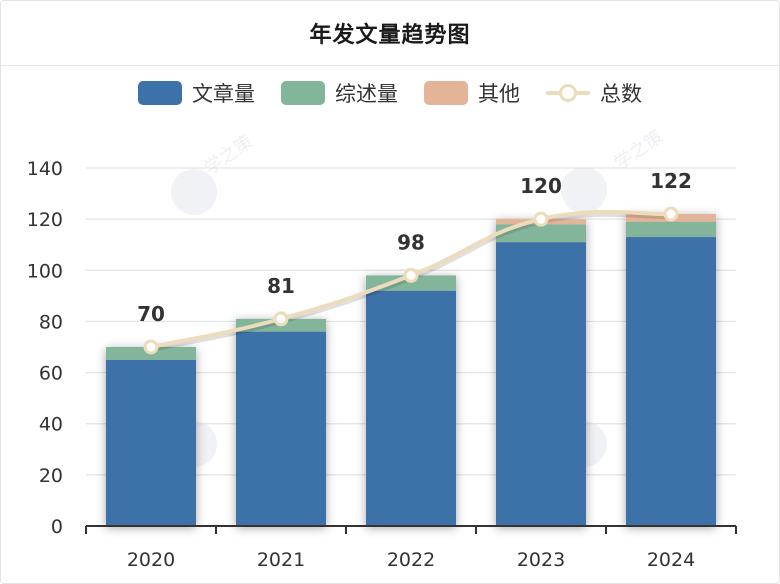 Image resolution: width=780 pixels, height=584 pixels. What do you see at coordinates (446, 93) in the screenshot?
I see `legend-swatch-others` at bounding box center [446, 93].